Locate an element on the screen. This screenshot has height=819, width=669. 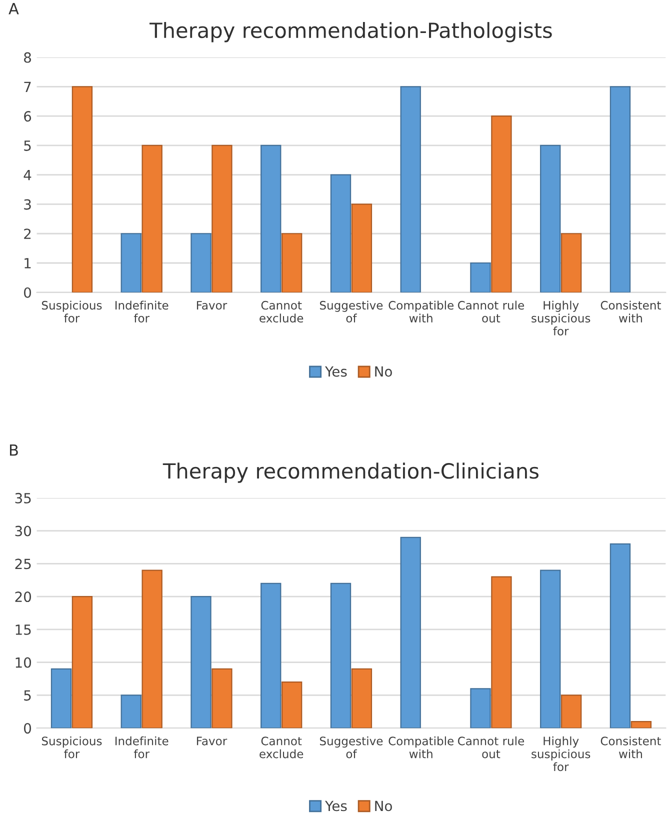
y-tick-label: 20 is located at coordinates (23, 597).